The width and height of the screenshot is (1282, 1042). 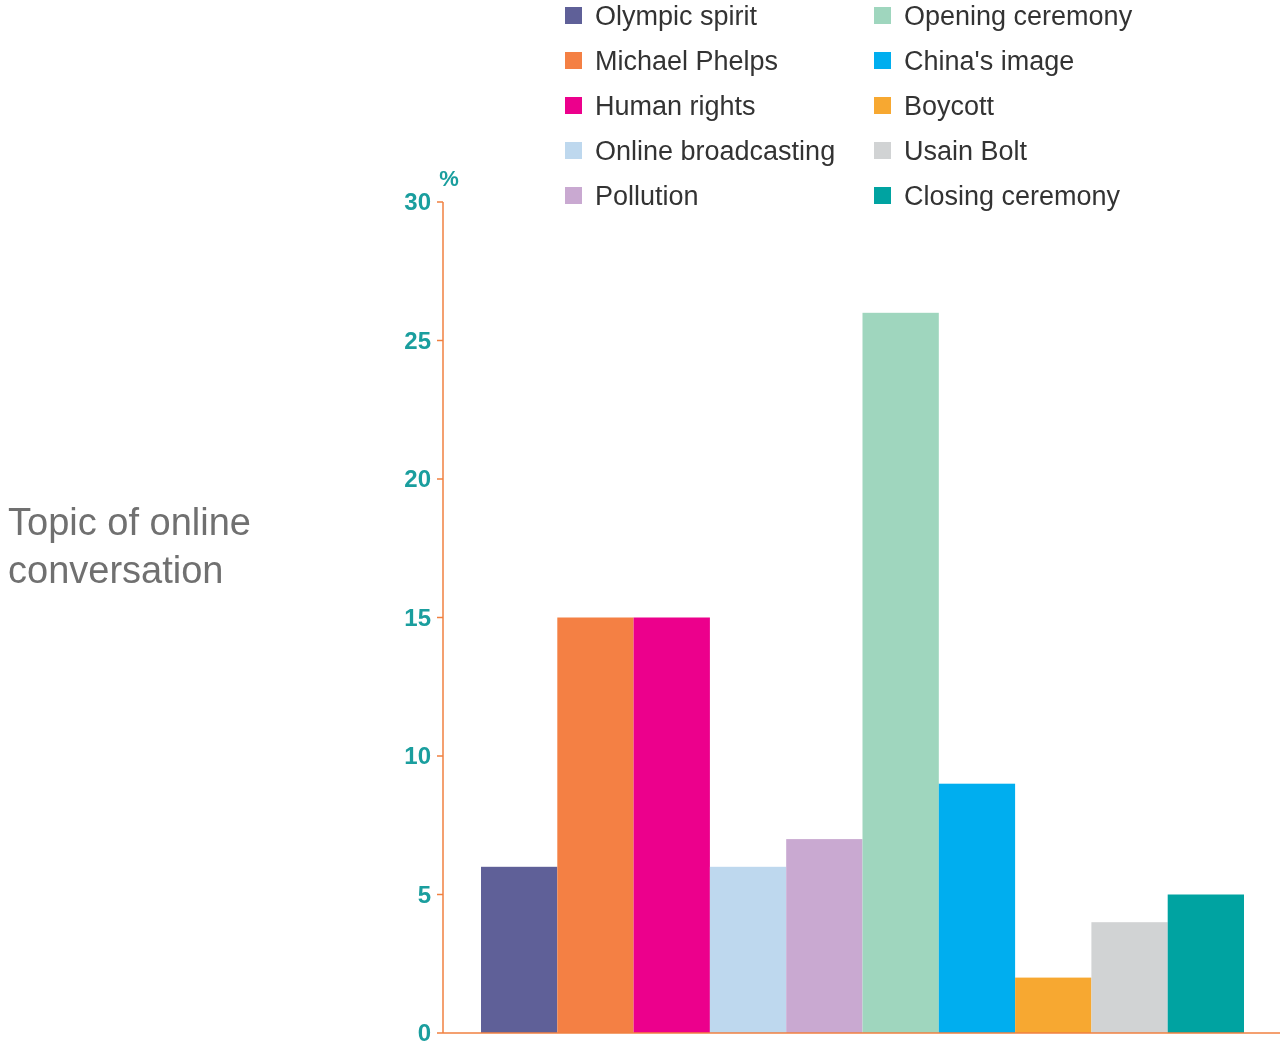 I want to click on text: Topic of online conversation, so click(x=129, y=546).